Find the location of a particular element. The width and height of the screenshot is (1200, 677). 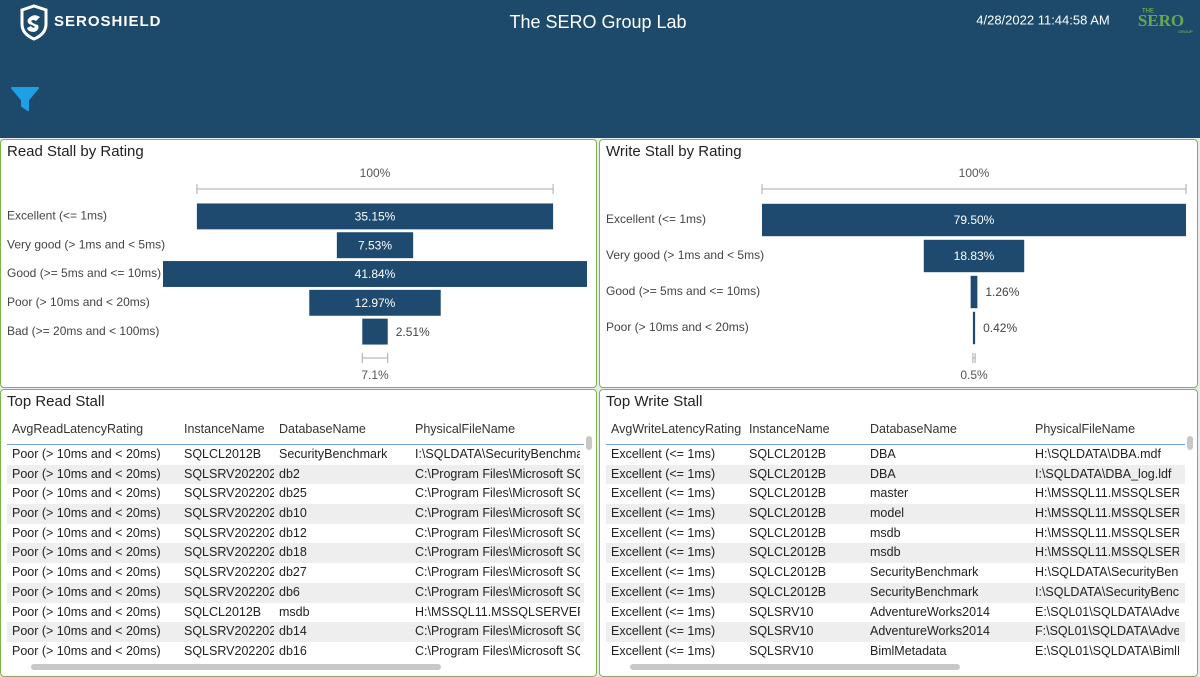

bottom-bracket-label: 0.5% is located at coordinates (974, 375).